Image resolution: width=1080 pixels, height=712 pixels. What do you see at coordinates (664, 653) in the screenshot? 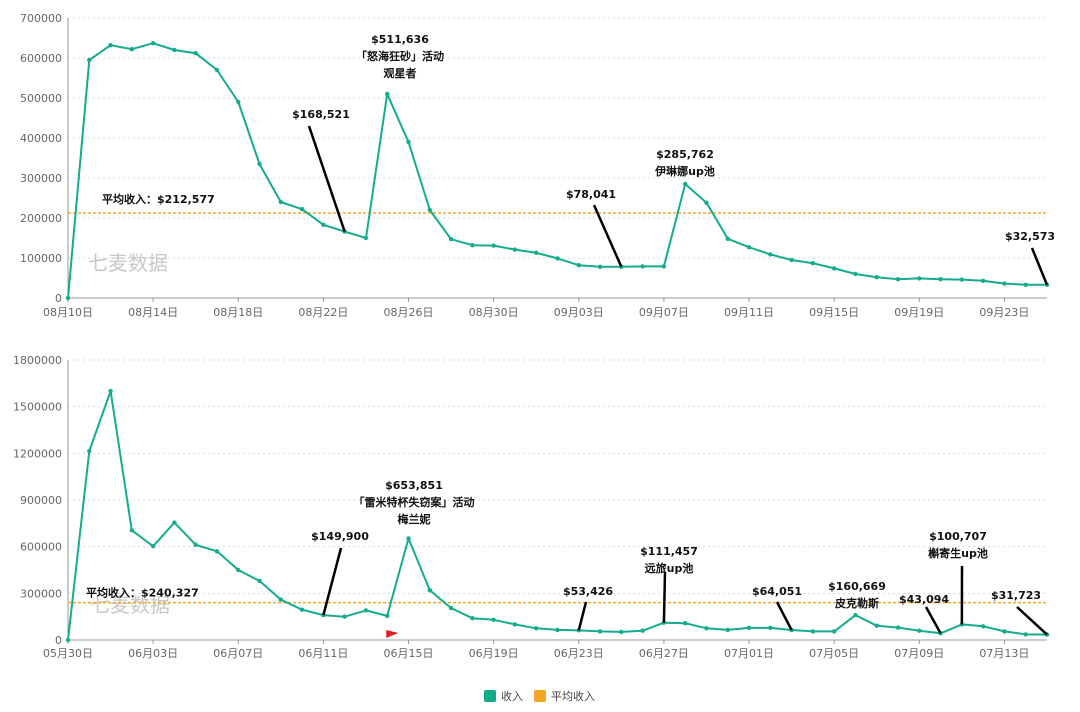
I see `x-tick-label: 06月27日` at bounding box center [664, 653].